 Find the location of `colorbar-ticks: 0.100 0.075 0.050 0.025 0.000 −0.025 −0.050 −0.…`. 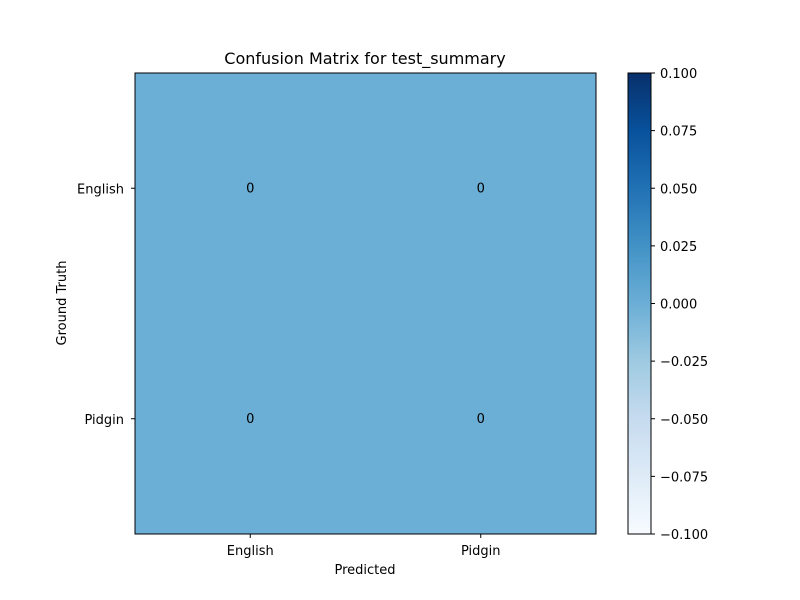

colorbar-ticks: 0.100 0.075 0.050 0.025 0.000 −0.025 −0.050 −0.… is located at coordinates (679, 305).